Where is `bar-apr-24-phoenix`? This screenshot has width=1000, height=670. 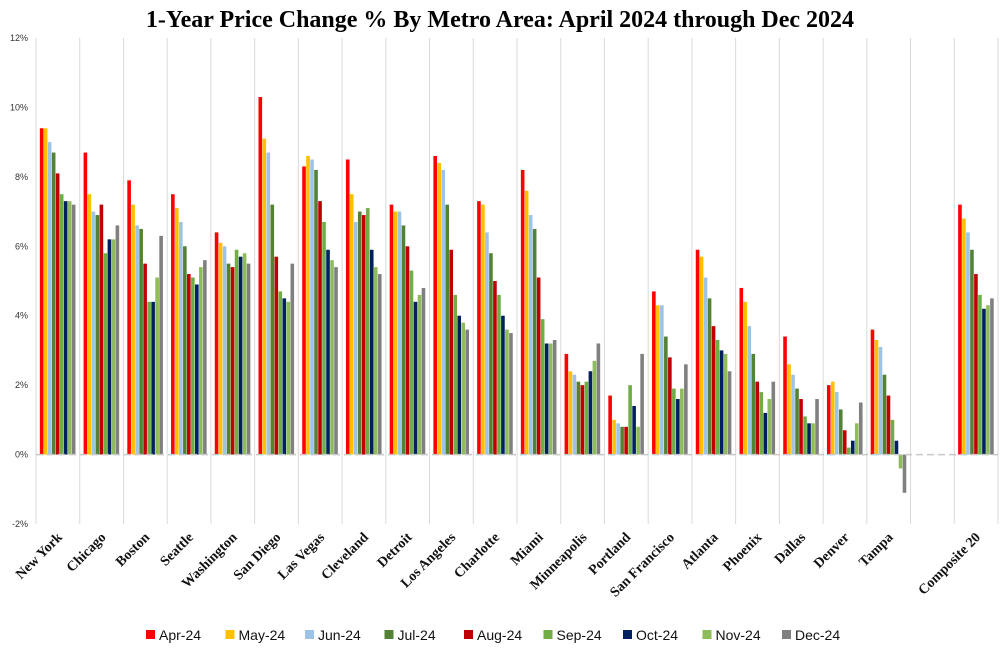
bar-apr-24-phoenix is located at coordinates (741, 371).